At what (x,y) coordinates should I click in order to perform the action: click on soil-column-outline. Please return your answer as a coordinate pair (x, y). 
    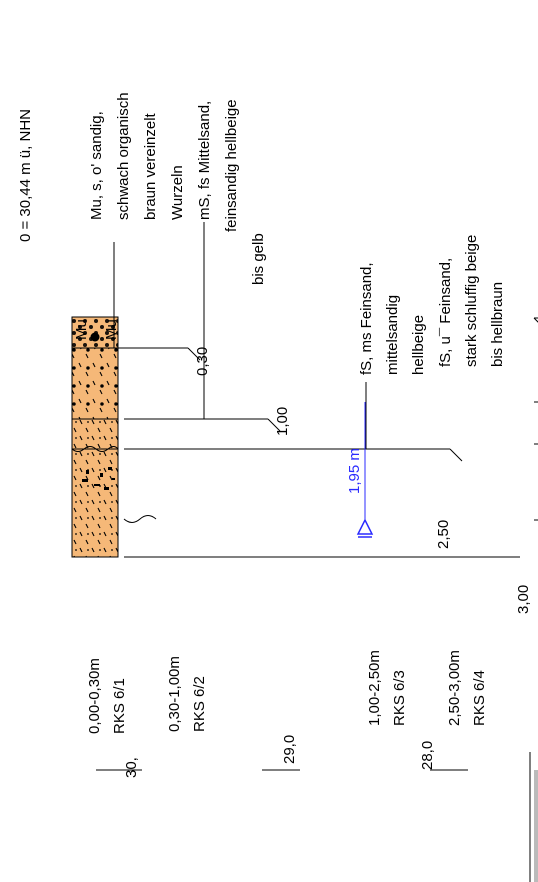
    Looking at the image, I should click on (95, 437).